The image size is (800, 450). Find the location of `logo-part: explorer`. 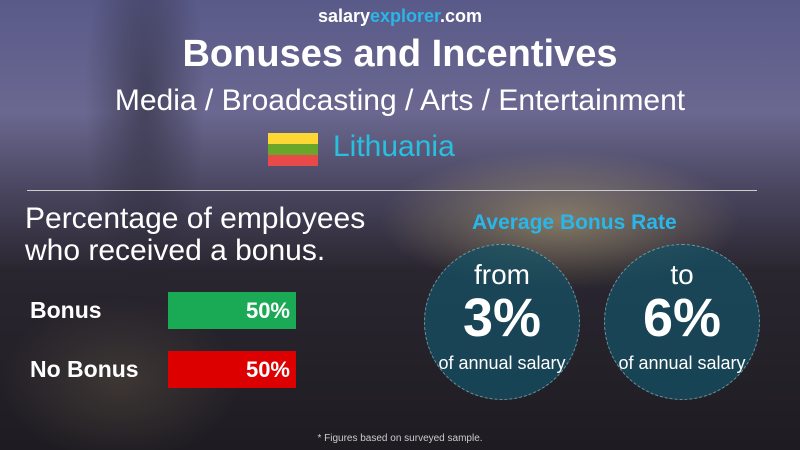

logo-part: explorer is located at coordinates (405, 16).